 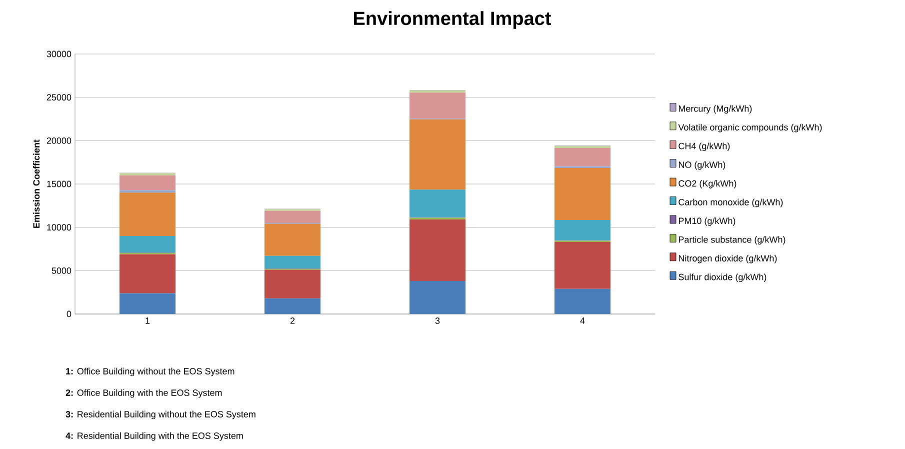 What do you see at coordinates (582, 321) in the screenshot?
I see `x-tick-label: 4` at bounding box center [582, 321].